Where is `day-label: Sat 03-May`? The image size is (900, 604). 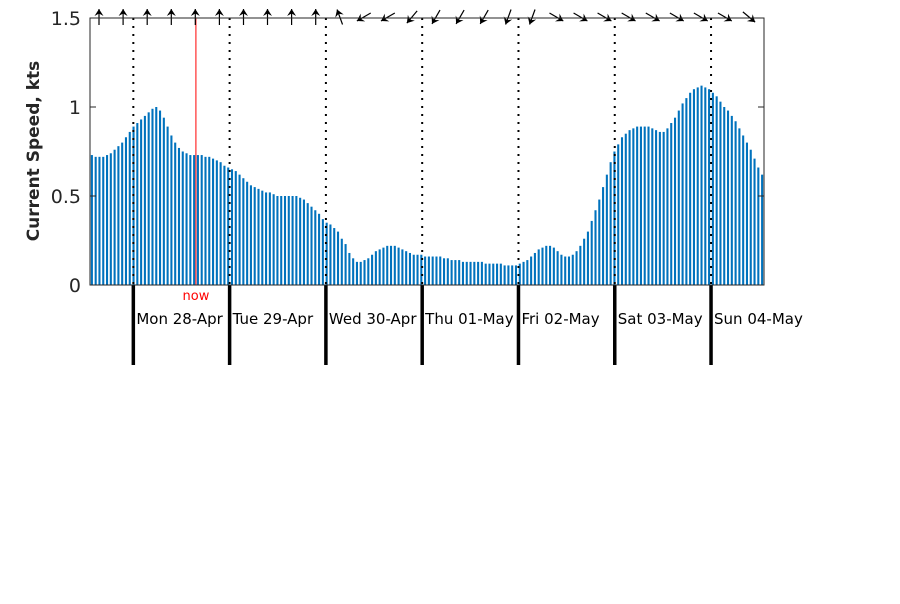 day-label: Sat 03-May is located at coordinates (660, 319).